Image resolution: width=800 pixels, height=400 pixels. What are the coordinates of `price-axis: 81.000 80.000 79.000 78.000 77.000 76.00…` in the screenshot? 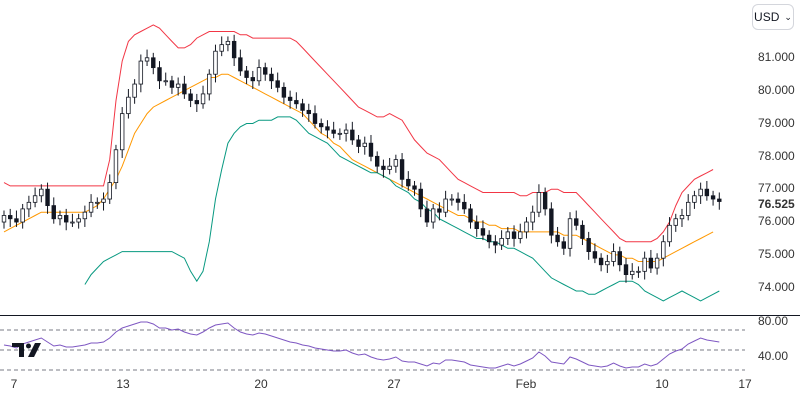 It's located at (776, 172).